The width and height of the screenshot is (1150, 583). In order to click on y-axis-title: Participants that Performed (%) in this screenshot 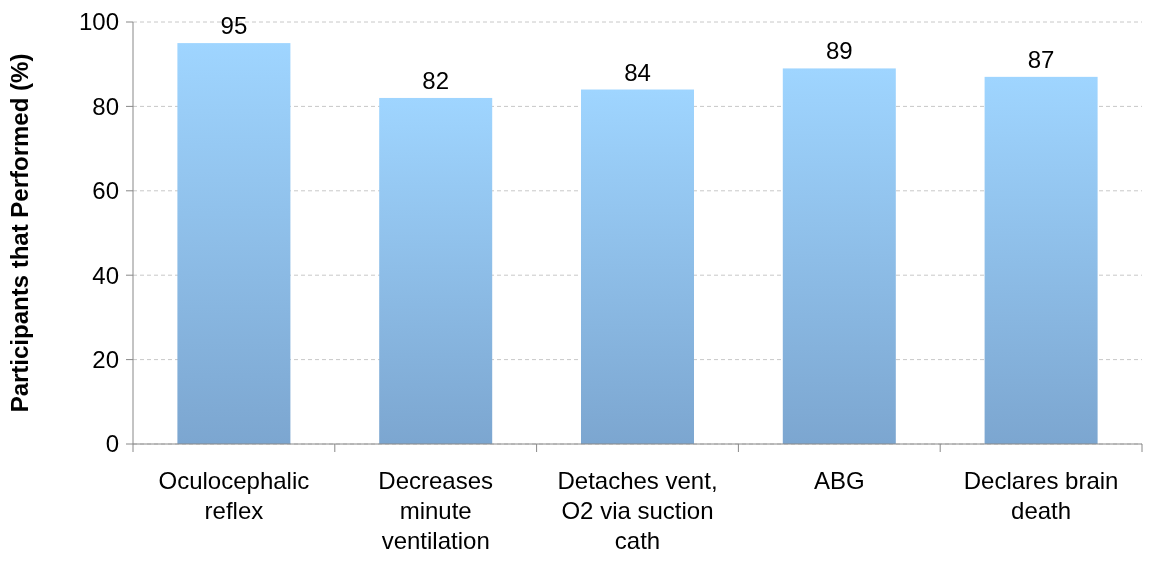, I will do `click(19, 233)`.